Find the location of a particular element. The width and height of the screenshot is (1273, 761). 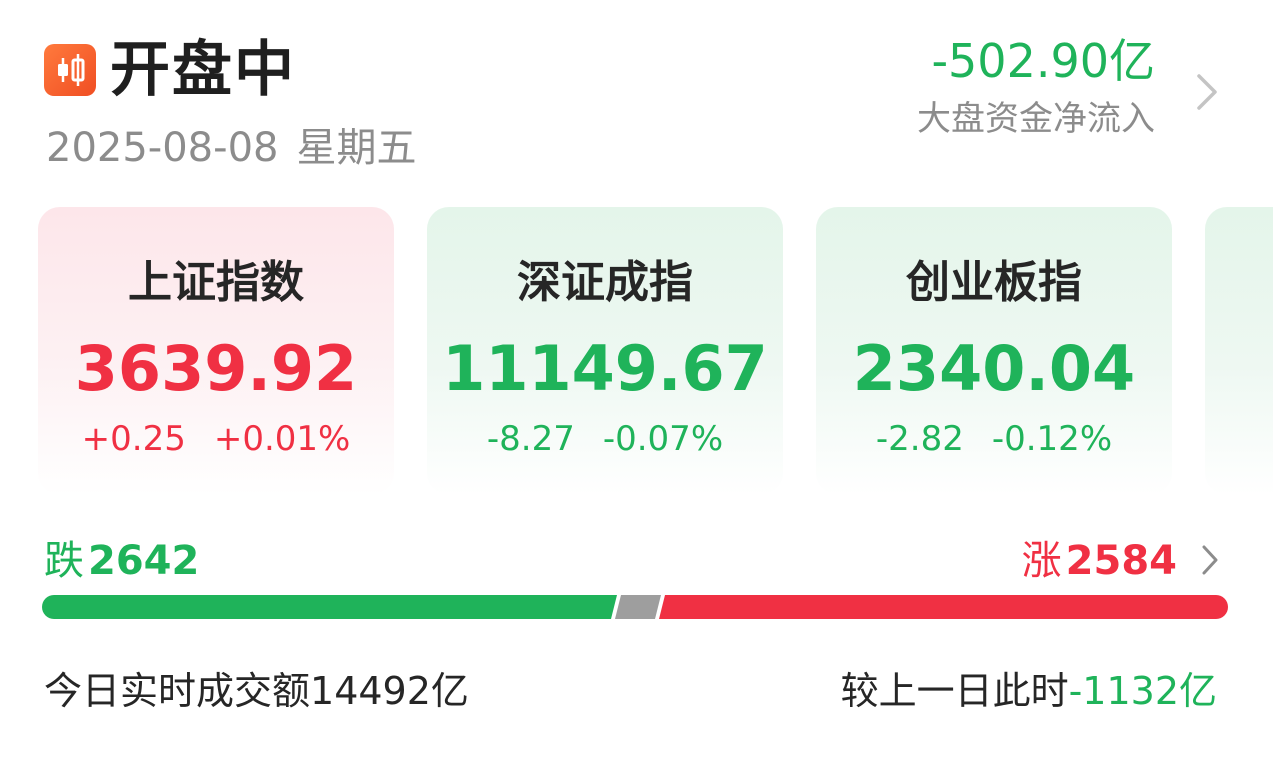

index-name: 深证成指 is located at coordinates (605, 282).